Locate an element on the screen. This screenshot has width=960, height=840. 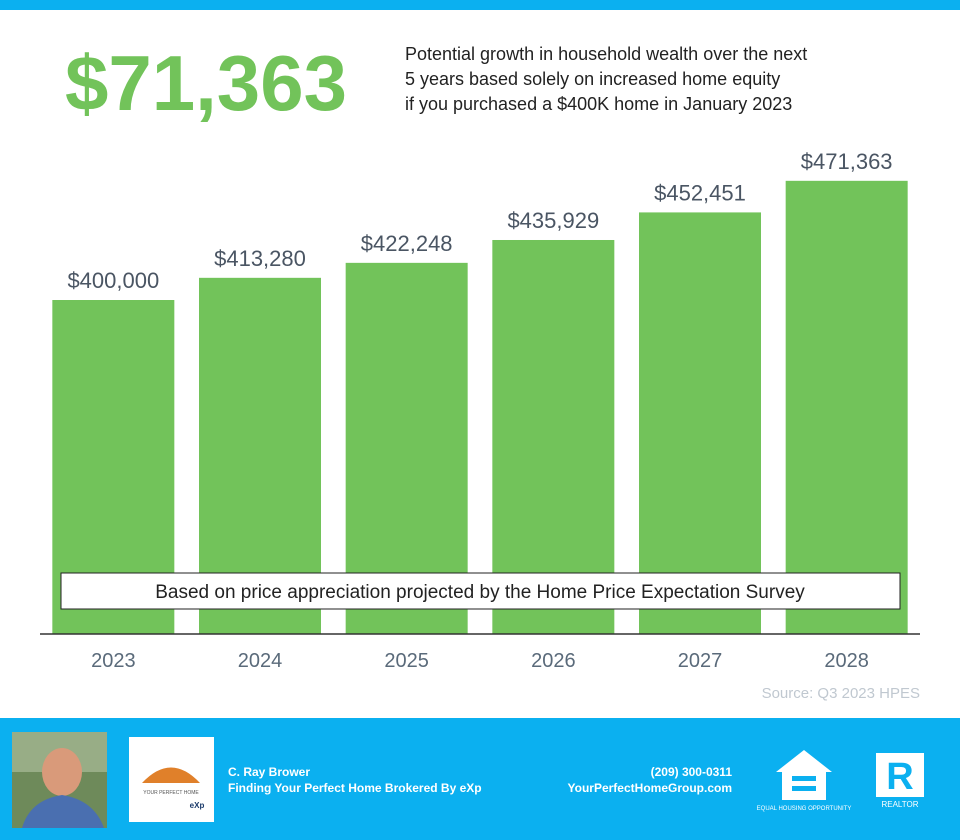
value-label: $413,280 is located at coordinates (260, 258).